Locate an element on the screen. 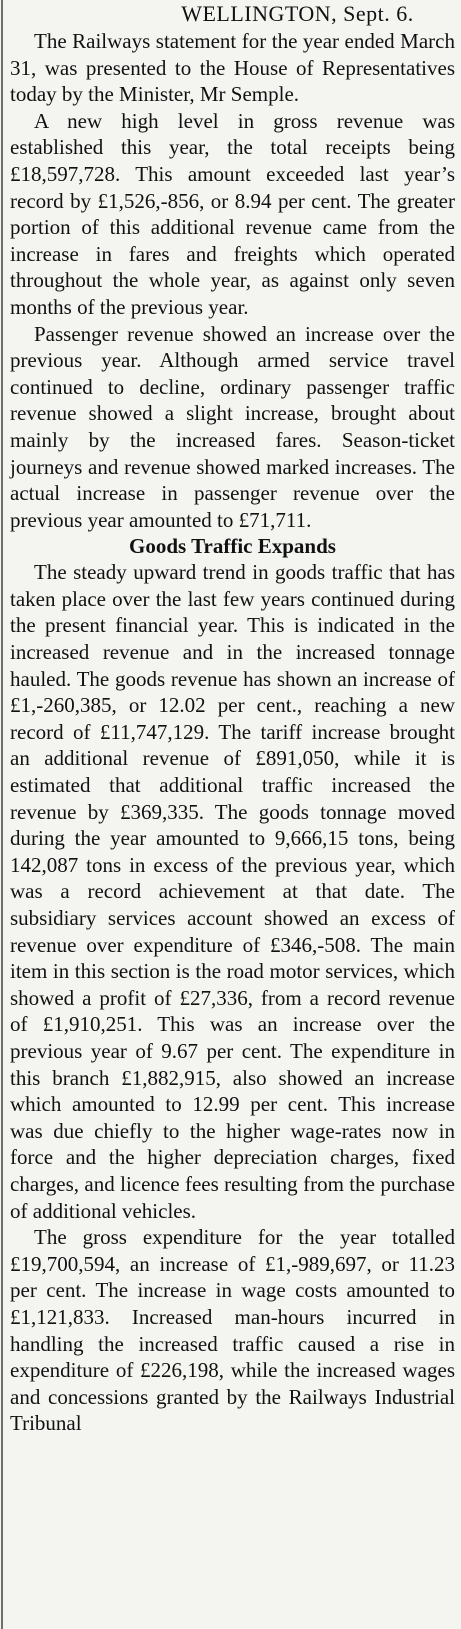 The image size is (461, 1629). subheading: Goods Traffic Expands is located at coordinates (232, 546).